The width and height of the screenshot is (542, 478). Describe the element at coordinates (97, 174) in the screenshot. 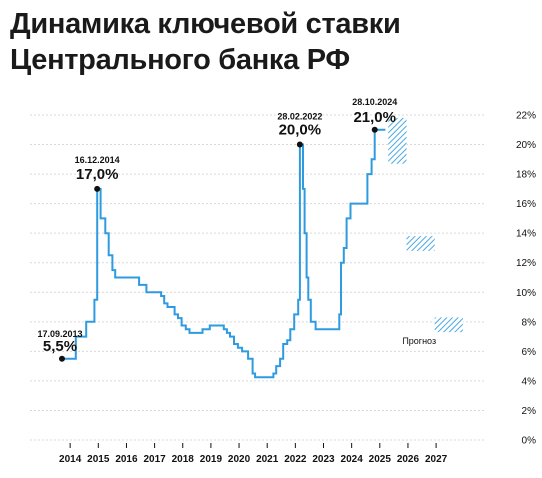

I see `annotation-value: 17,0%` at that location.